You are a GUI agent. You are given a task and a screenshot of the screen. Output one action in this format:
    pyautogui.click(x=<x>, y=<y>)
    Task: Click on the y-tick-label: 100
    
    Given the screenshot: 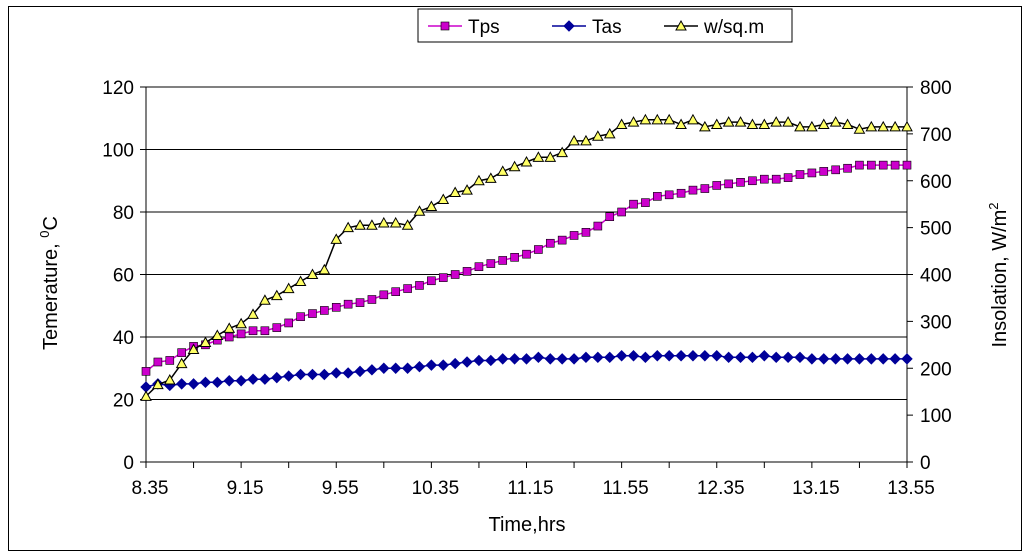 What is the action you would take?
    pyautogui.click(x=118, y=151)
    